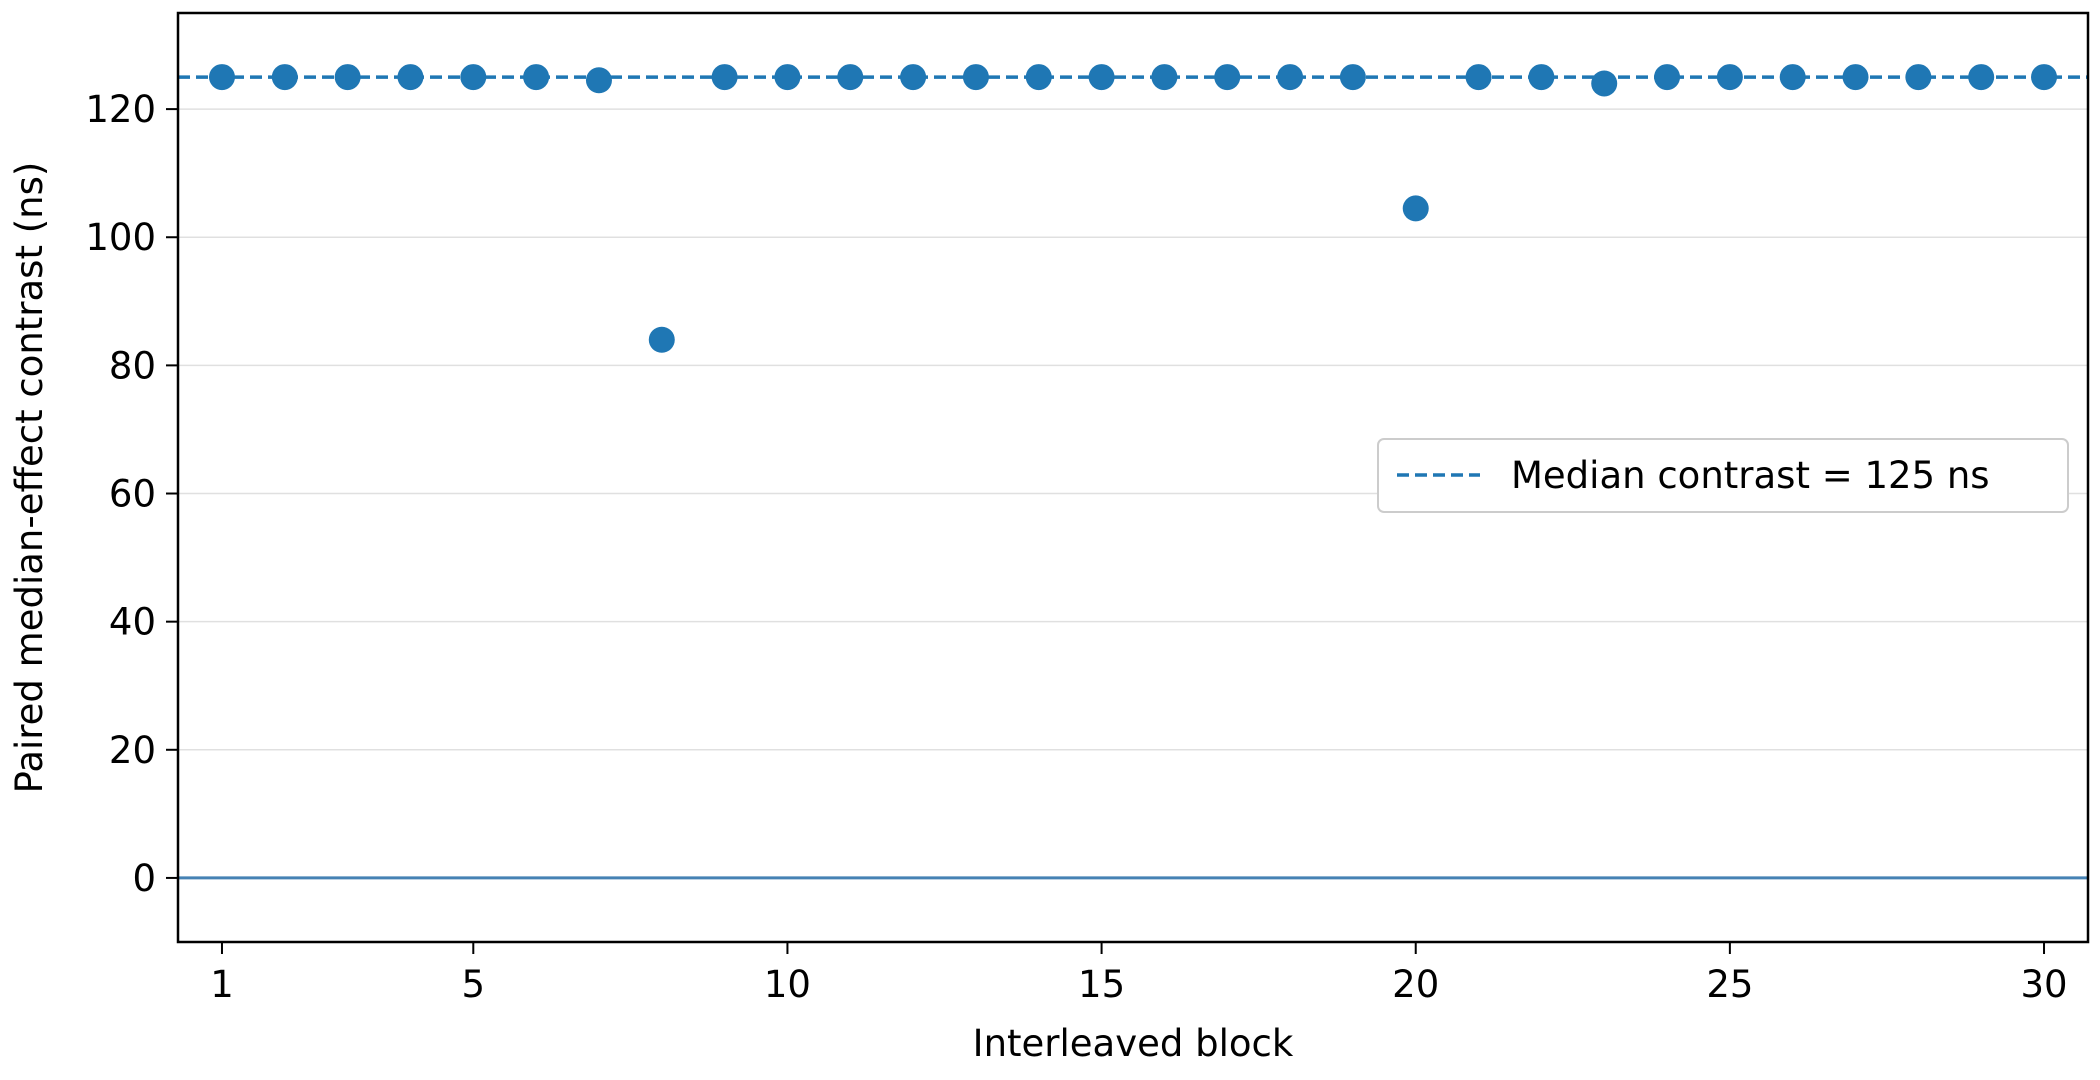 This screenshot has height=1080, width=2100. What do you see at coordinates (1750, 475) in the screenshot?
I see `legend-label: Median contrast = 125 ns` at bounding box center [1750, 475].